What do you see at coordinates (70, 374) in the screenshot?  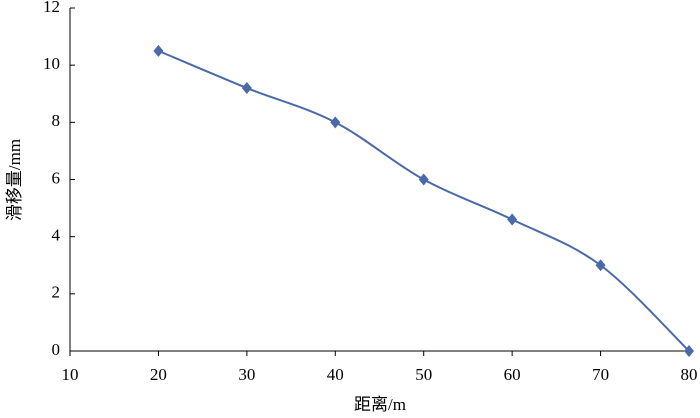 I see `x-tick-label: 10` at bounding box center [70, 374].